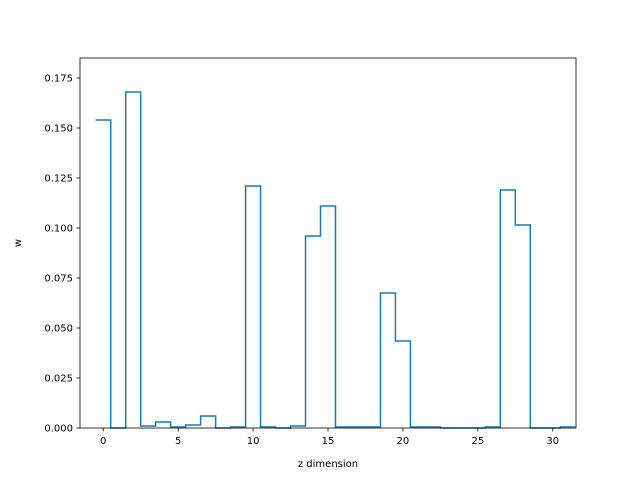 The height and width of the screenshot is (480, 640). I want to click on y-tick-label: 0.100, so click(58, 229).